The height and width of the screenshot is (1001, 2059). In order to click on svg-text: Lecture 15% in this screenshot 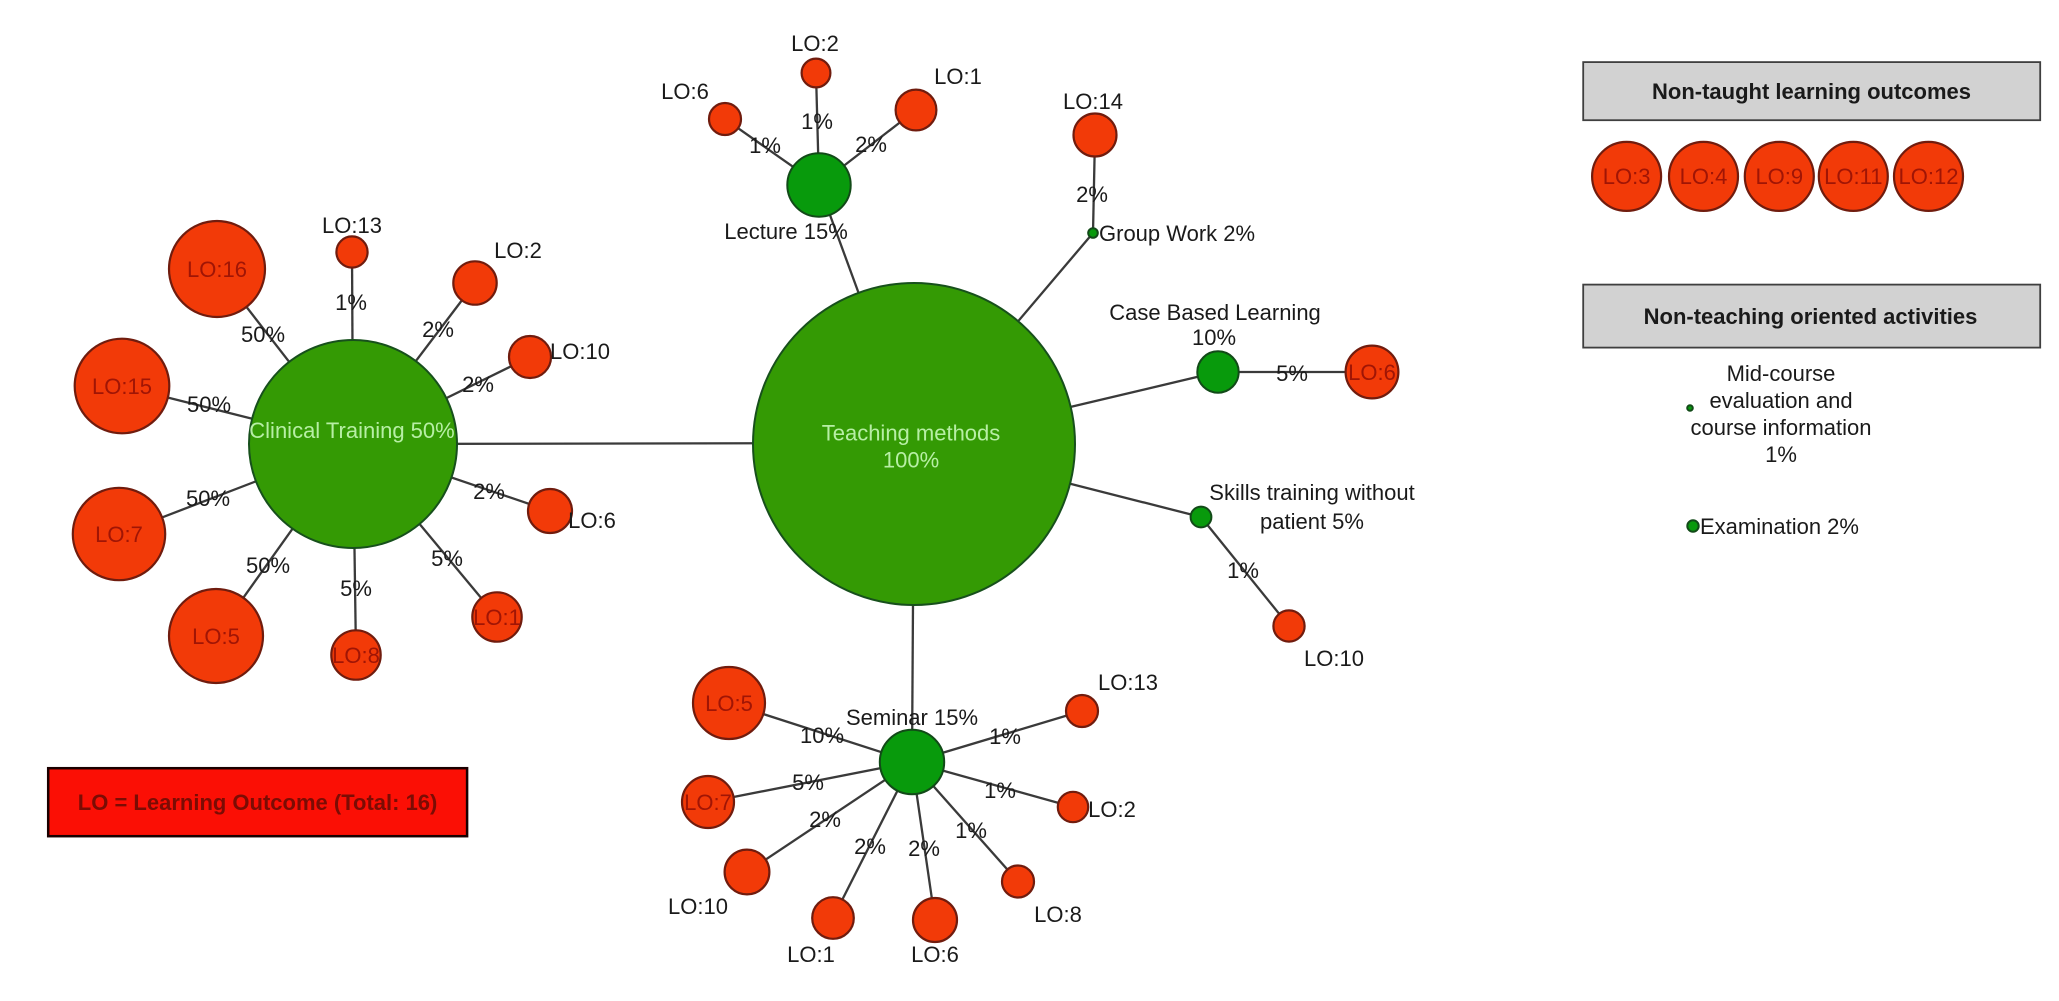, I will do `click(786, 231)`.